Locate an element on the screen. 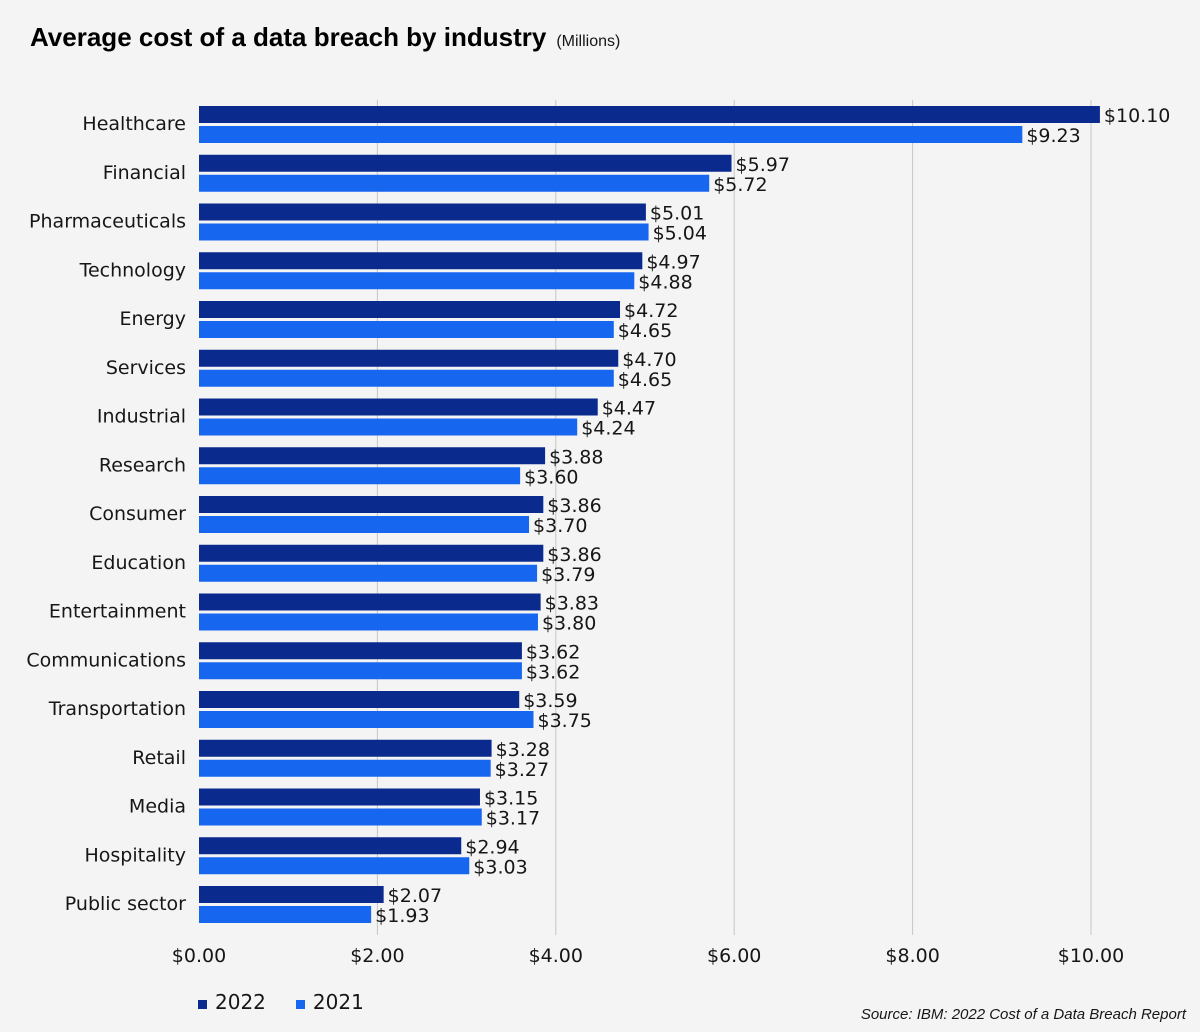 The image size is (1200, 1032). value-label: $5.72 is located at coordinates (740, 185).